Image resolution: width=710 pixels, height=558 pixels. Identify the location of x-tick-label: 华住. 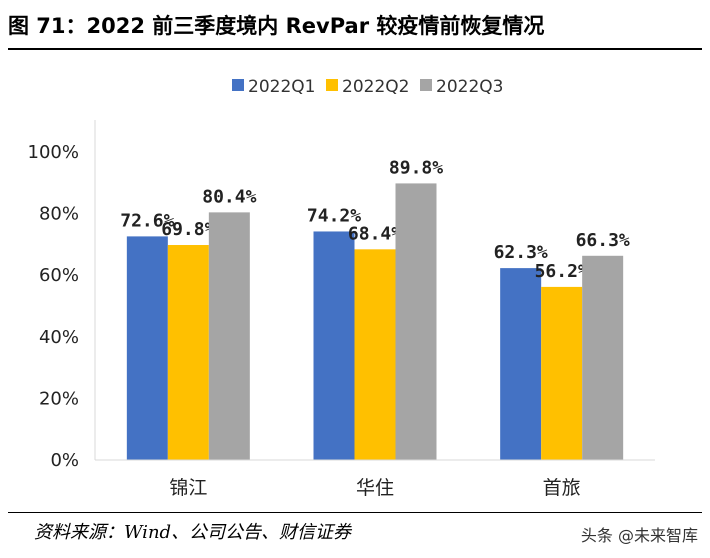
(375, 488).